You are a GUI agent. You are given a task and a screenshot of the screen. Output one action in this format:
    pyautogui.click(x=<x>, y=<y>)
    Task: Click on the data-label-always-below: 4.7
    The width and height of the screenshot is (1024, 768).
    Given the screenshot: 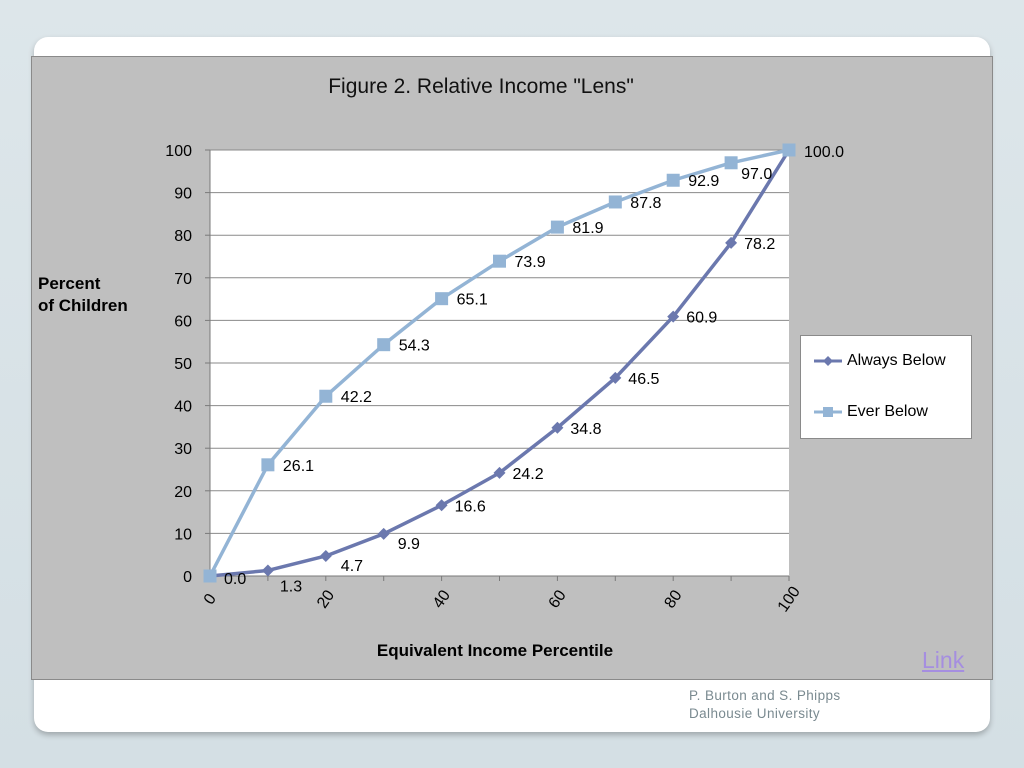 What is the action you would take?
    pyautogui.click(x=352, y=566)
    